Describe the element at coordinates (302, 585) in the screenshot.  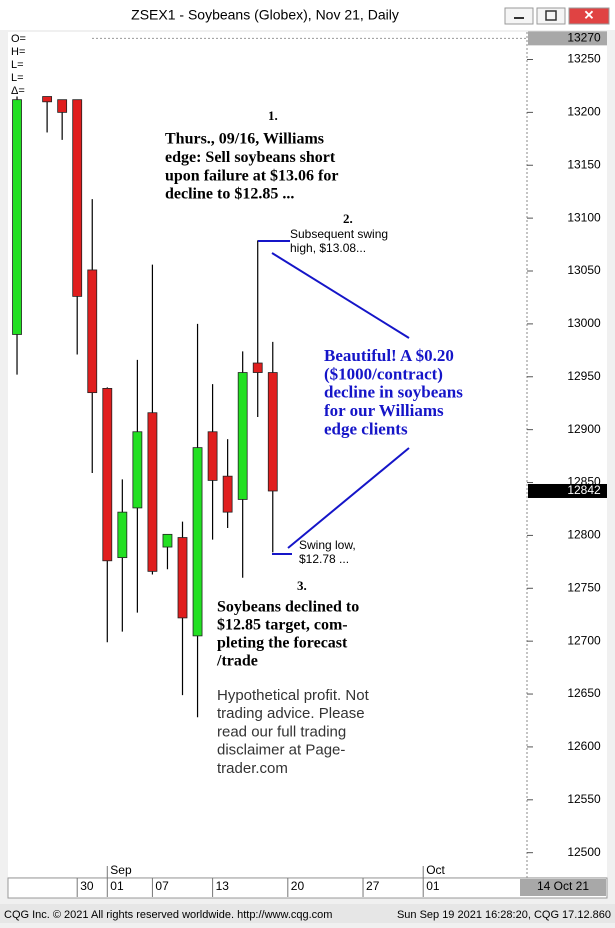
I see `annotation-text: 3.` at that location.